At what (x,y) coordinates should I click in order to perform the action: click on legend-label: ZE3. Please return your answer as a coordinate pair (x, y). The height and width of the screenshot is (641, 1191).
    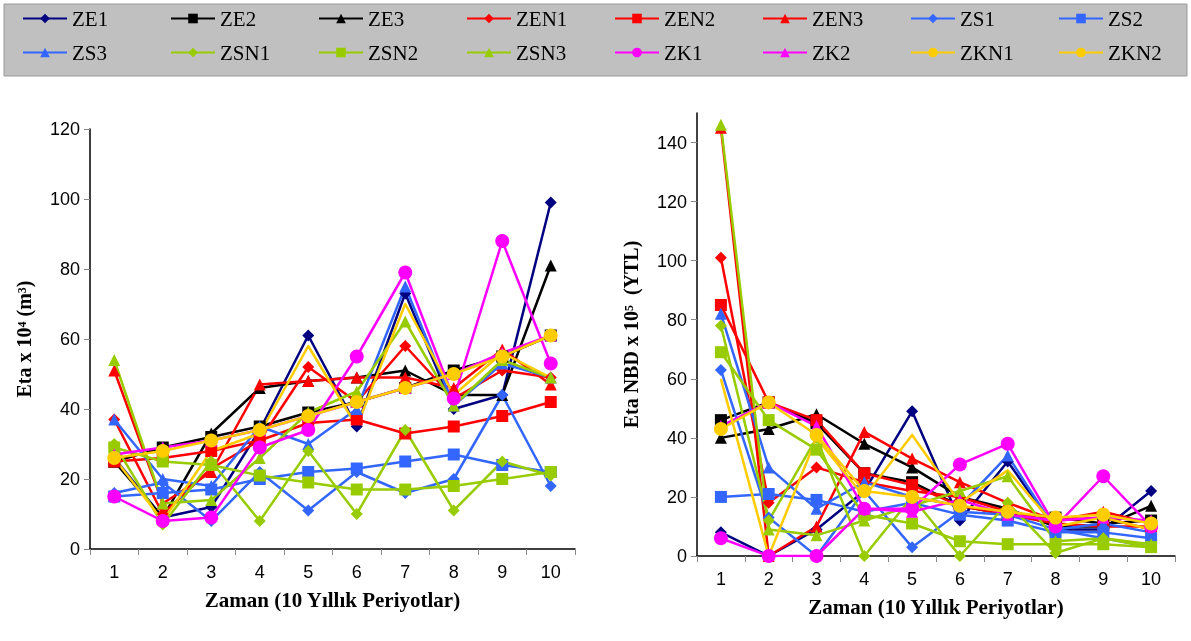
    Looking at the image, I should click on (386, 18).